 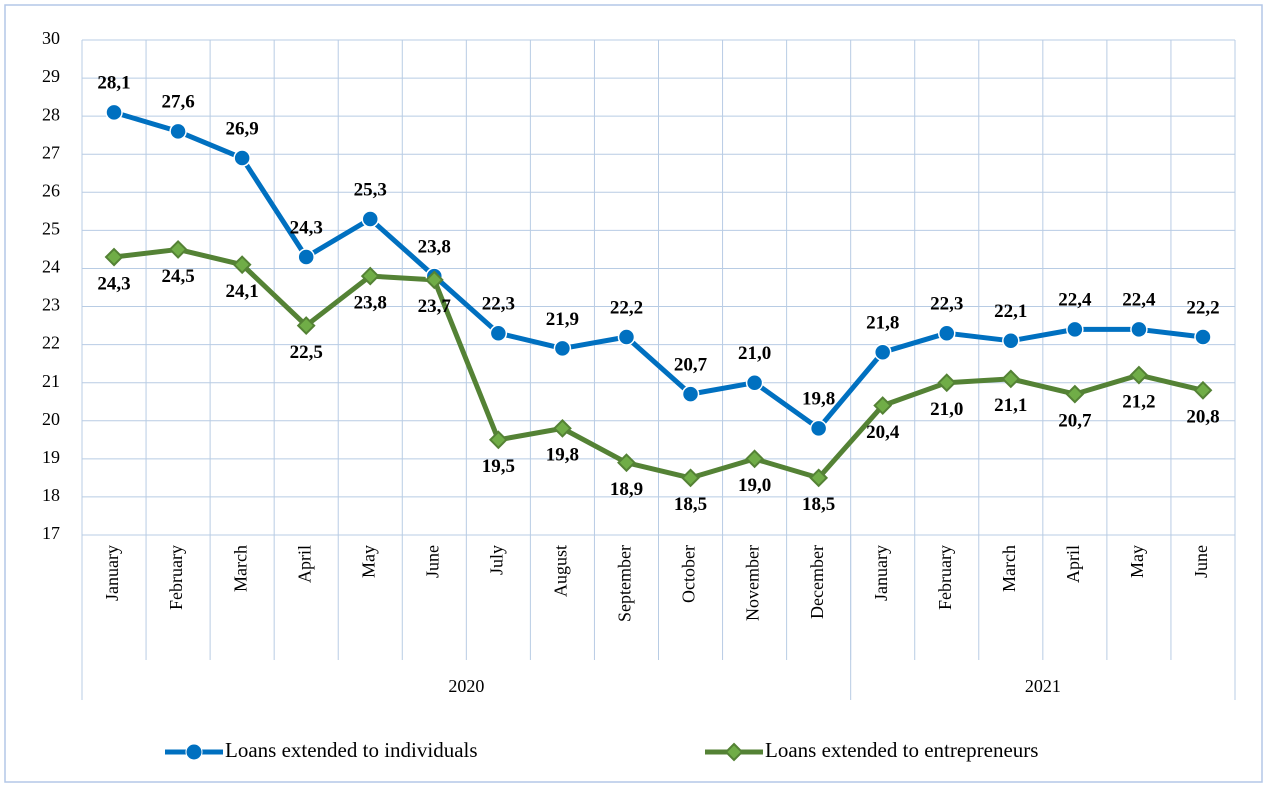 What do you see at coordinates (625, 583) in the screenshot?
I see `x-tick-label: September` at bounding box center [625, 583].